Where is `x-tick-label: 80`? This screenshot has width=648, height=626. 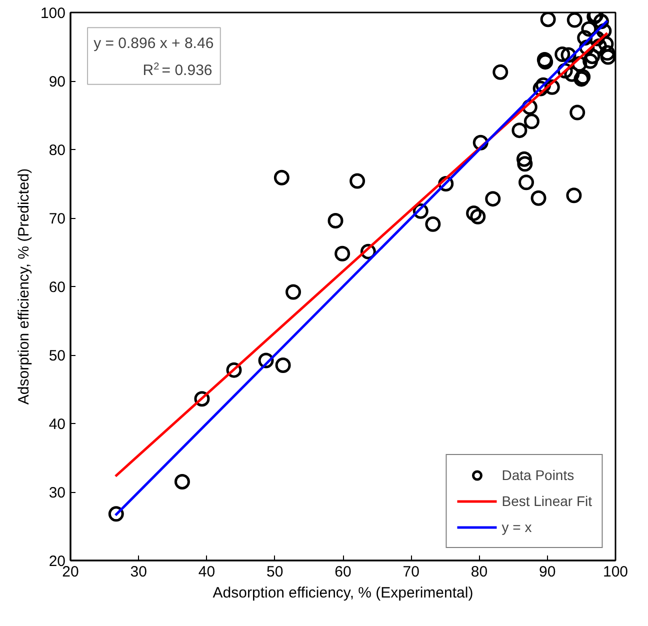 x-tick-label: 80 is located at coordinates (479, 572).